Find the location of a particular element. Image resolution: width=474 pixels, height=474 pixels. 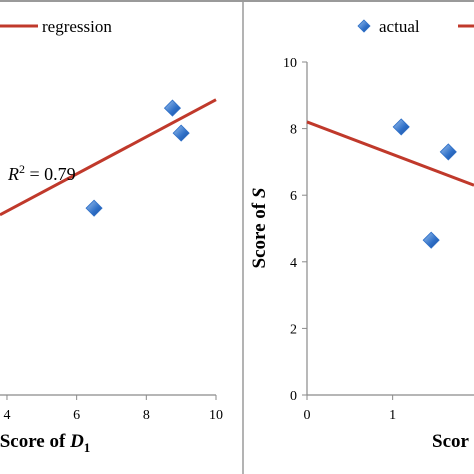

left-x-tick-label: 8 is located at coordinates (146, 415).